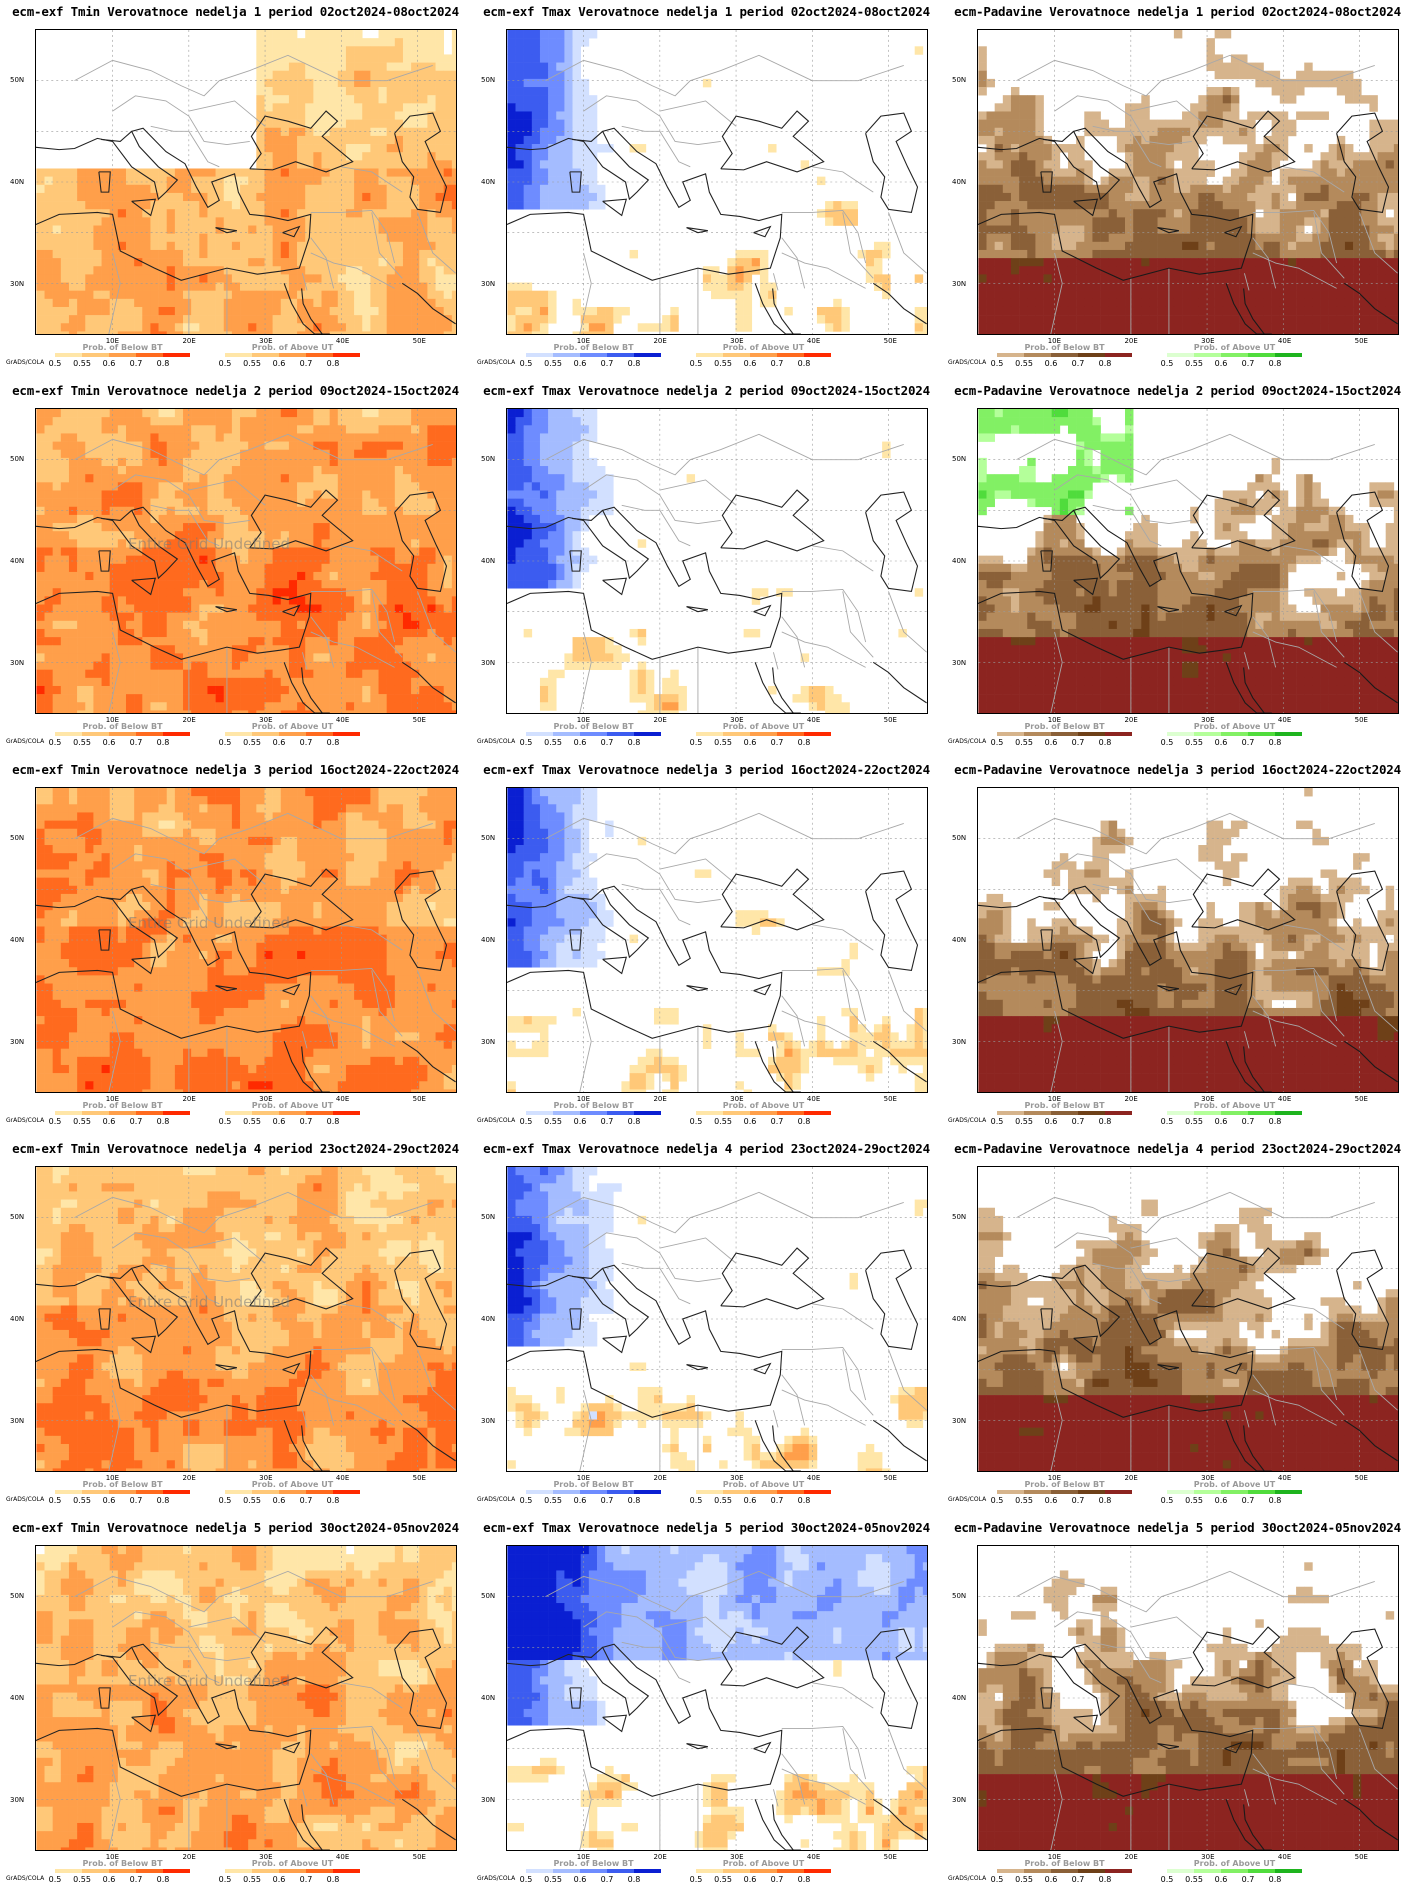 The image size is (1413, 1895). What do you see at coordinates (717, 940) in the screenshot?
I see `map-canvas` at bounding box center [717, 940].